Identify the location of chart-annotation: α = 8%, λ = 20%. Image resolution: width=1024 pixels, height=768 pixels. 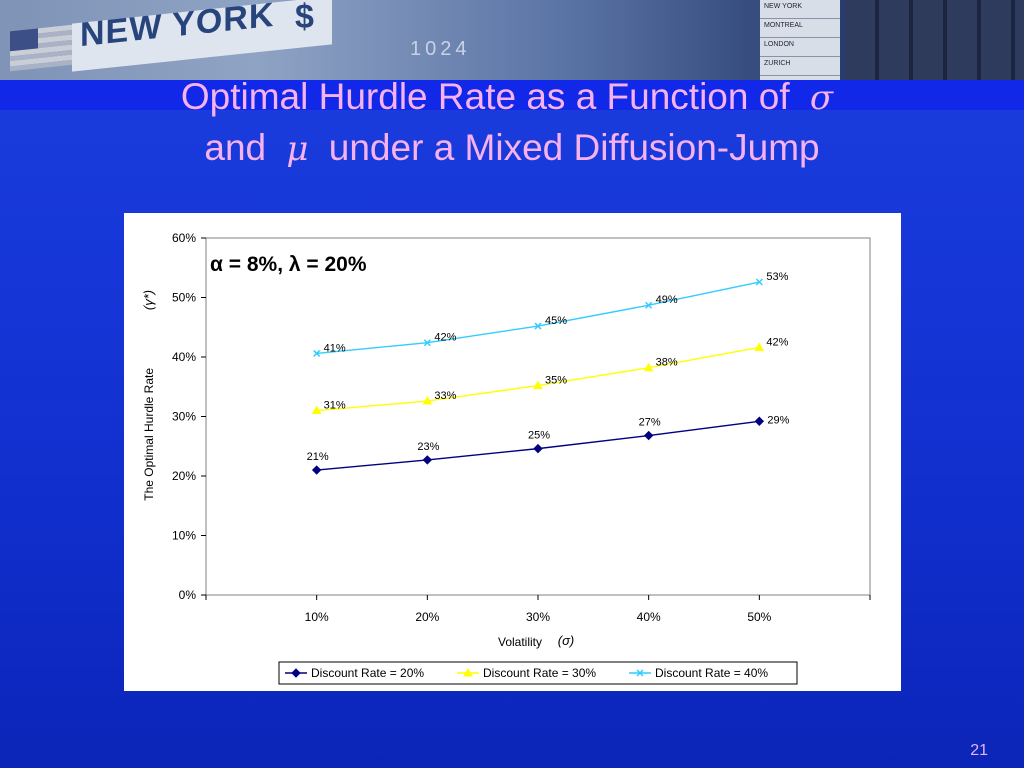
(288, 264).